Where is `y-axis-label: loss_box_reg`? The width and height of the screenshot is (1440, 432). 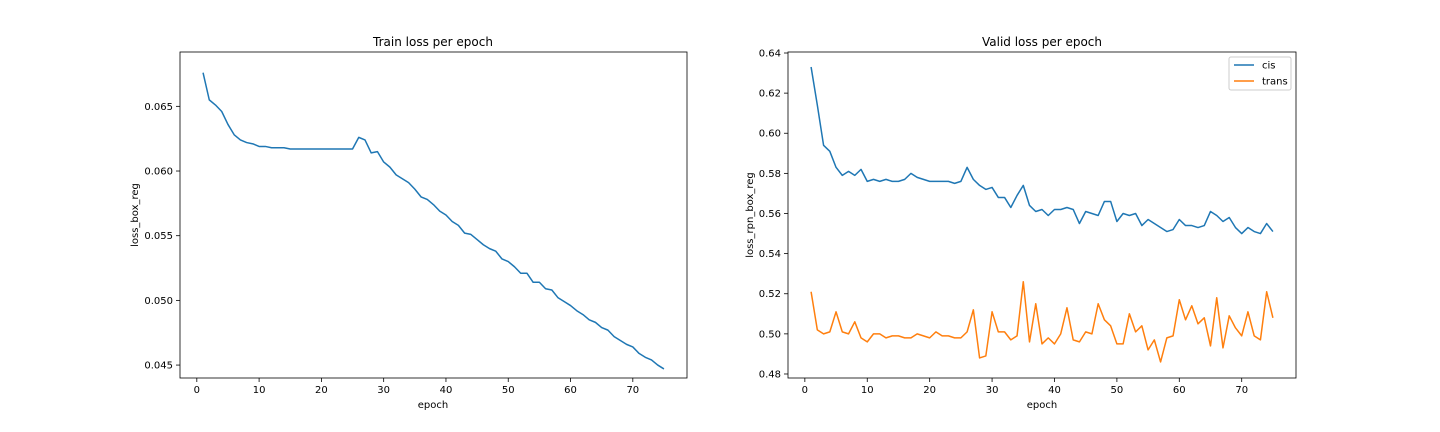 y-axis-label: loss_box_reg is located at coordinates (135, 215).